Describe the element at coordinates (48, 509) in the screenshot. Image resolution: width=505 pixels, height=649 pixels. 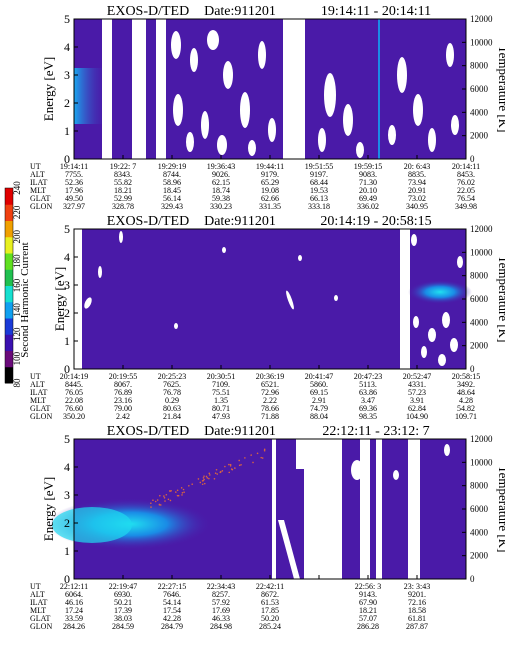
I see `panel-3-ylabel: Energy [eV]` at that location.